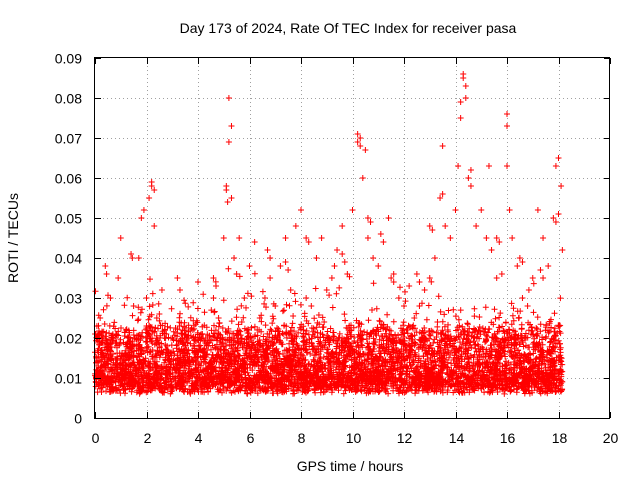  What do you see at coordinates (611, 438) in the screenshot?
I see `x-tick-label: 20` at bounding box center [611, 438].